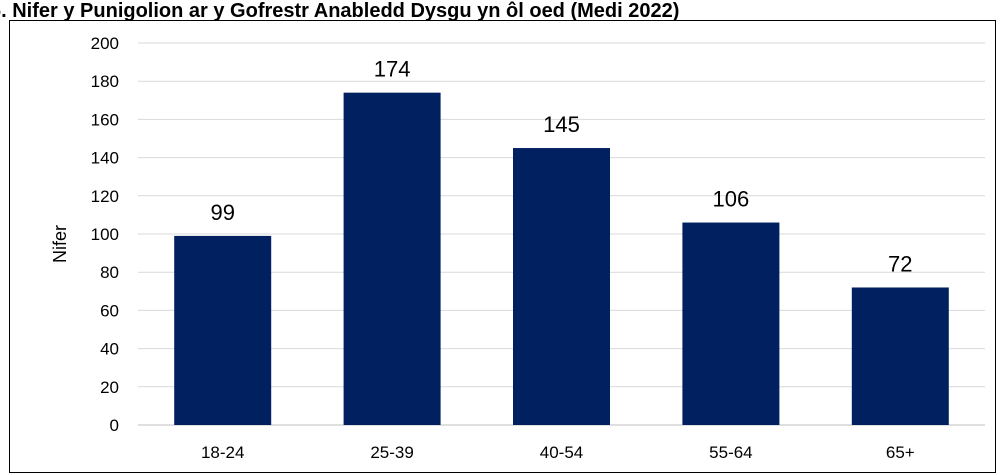  I want to click on y-tick-label: 180, so click(105, 81).